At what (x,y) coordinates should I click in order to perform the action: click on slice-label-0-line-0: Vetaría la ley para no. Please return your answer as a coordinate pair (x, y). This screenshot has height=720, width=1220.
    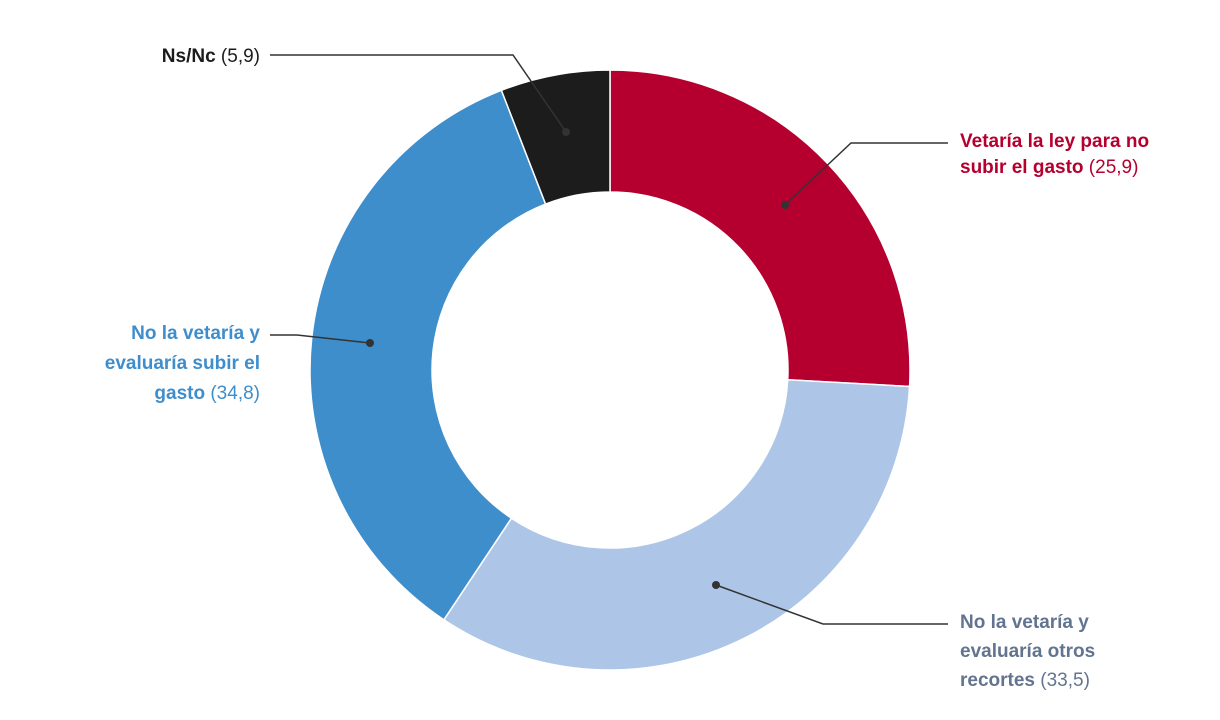
    Looking at the image, I should click on (1054, 141).